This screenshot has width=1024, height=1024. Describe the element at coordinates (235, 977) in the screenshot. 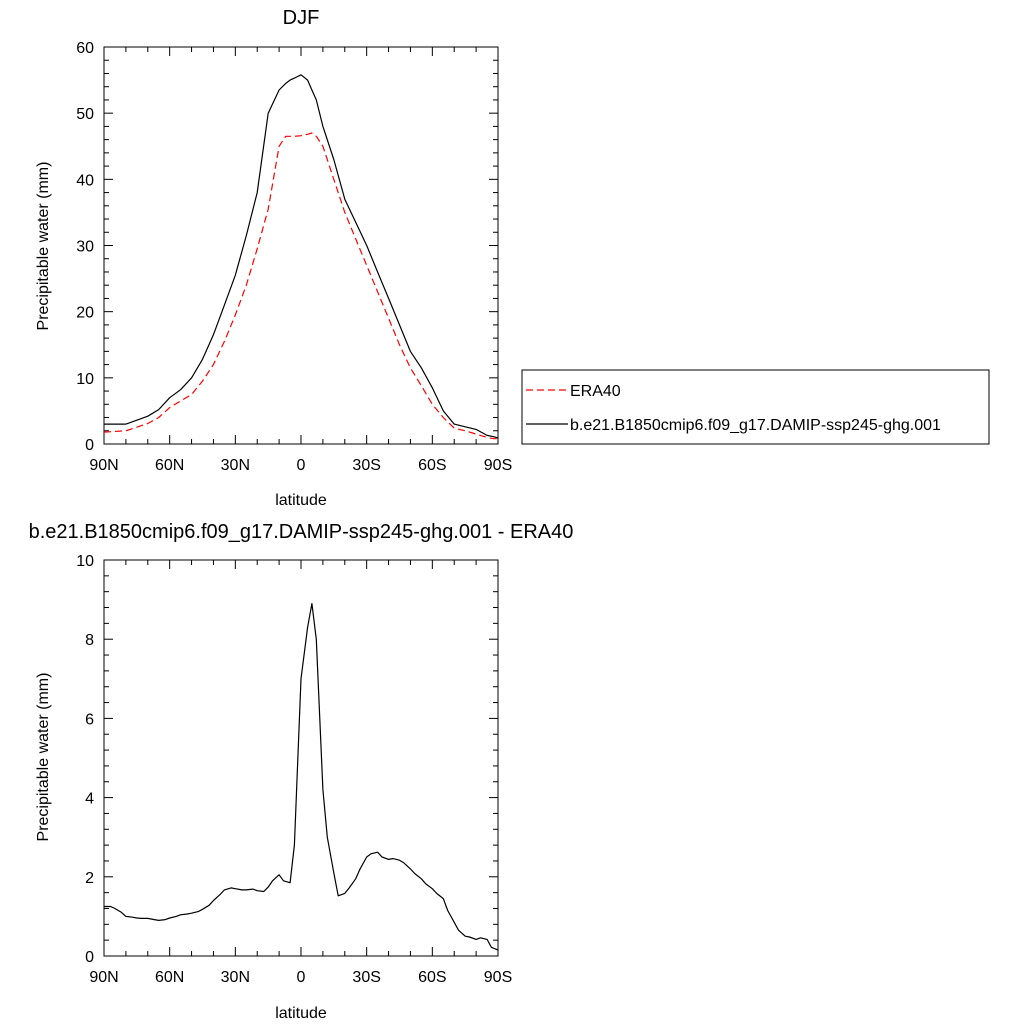

I see `bottom-x-tick-label: 30N` at that location.